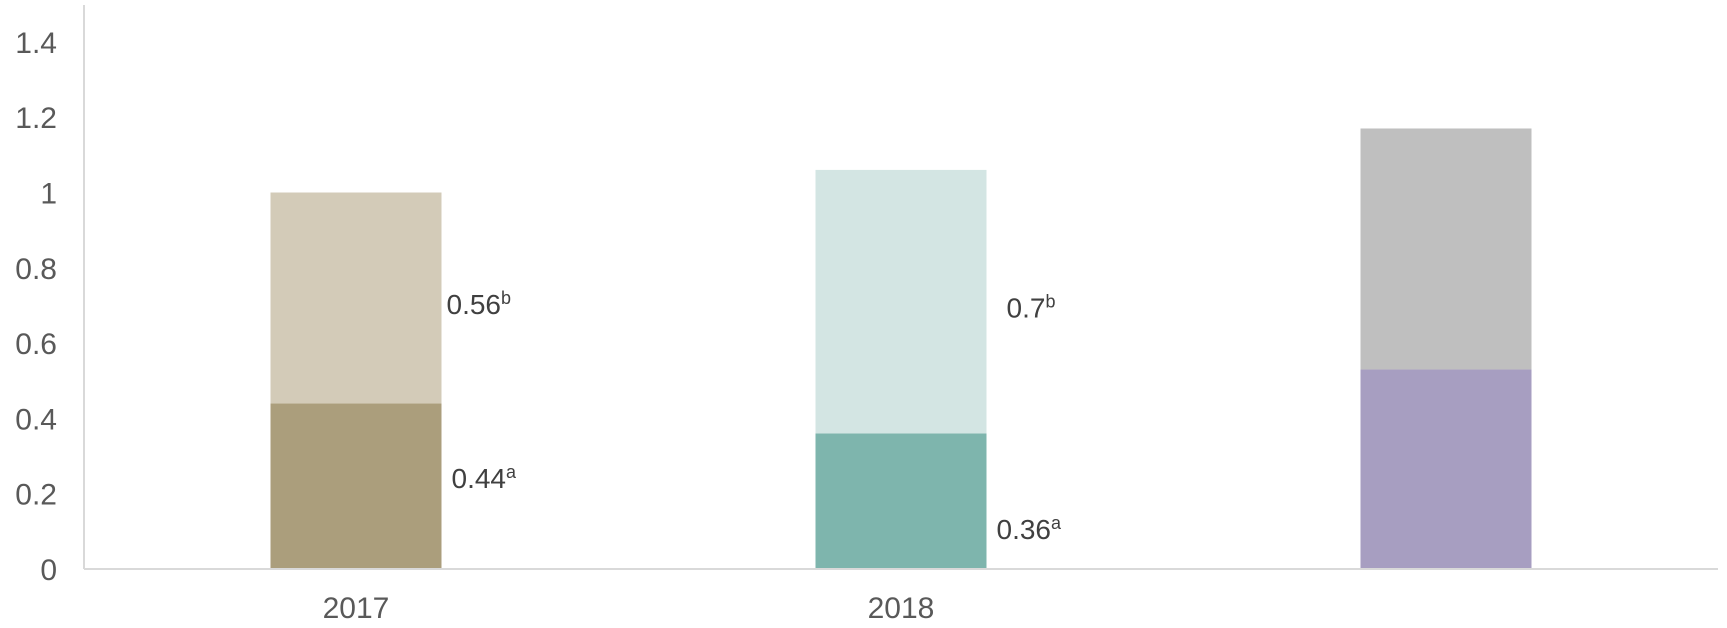 The image size is (1727, 628). What do you see at coordinates (36, 118) in the screenshot?
I see `y-tick-label: 1.2` at bounding box center [36, 118].